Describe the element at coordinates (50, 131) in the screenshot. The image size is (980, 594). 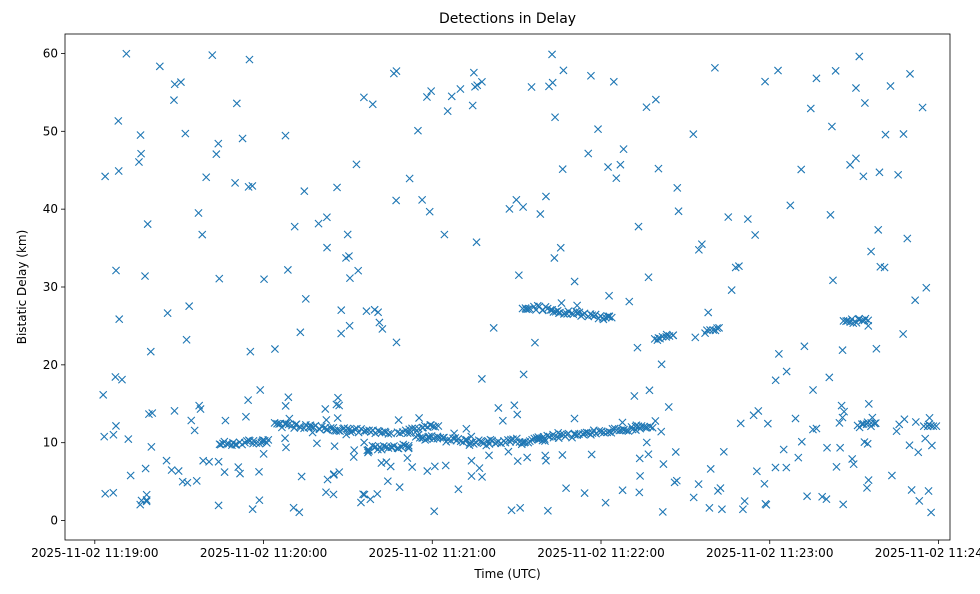
I see `y-tick-label: 50` at that location.